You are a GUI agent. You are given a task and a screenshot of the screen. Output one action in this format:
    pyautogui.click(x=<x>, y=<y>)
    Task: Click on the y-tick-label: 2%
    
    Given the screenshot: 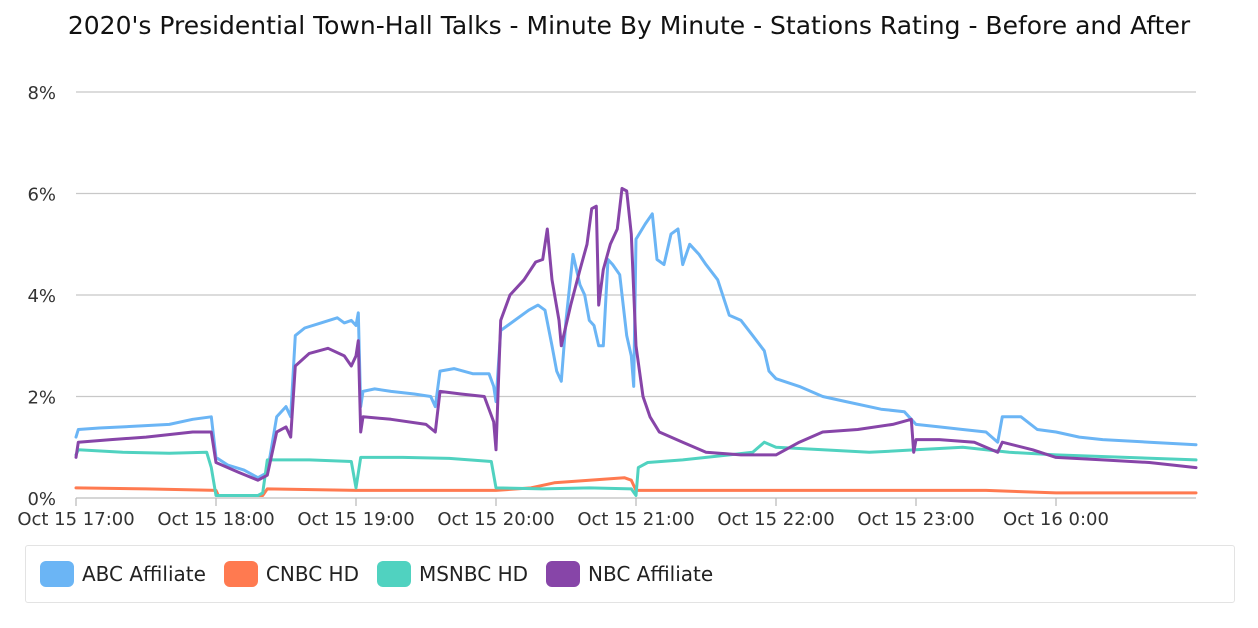 What is the action you would take?
    pyautogui.click(x=41, y=398)
    